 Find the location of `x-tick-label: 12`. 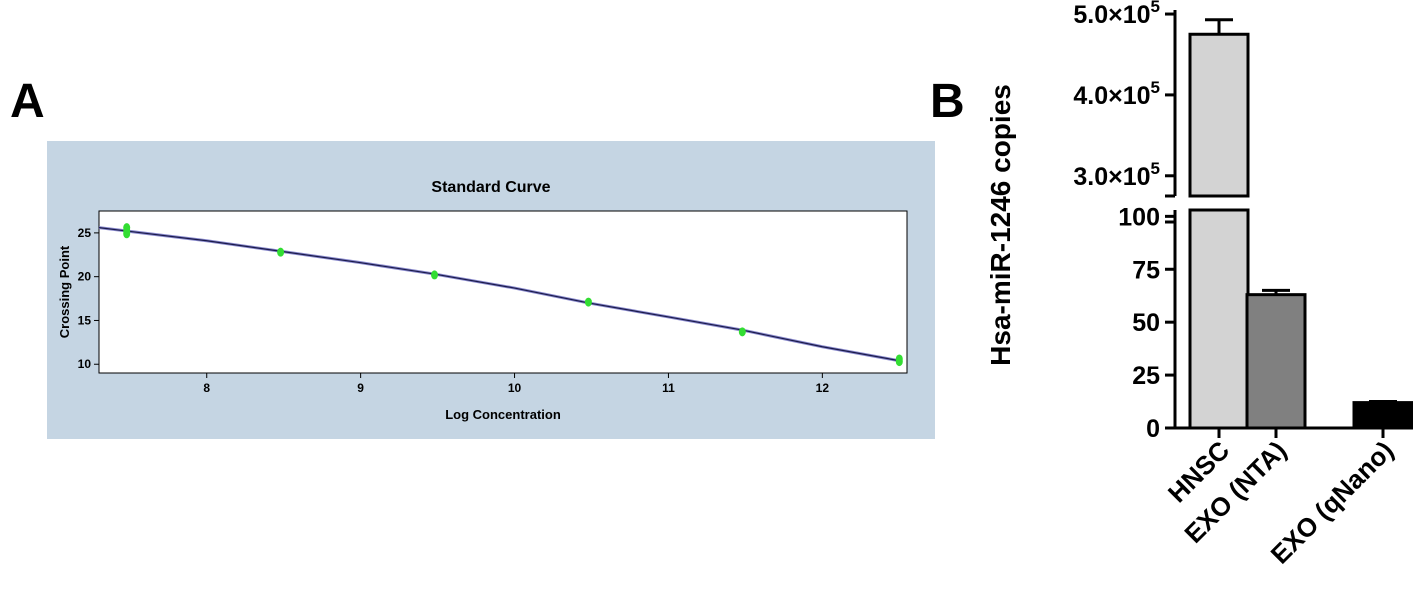

x-tick-label: 12 is located at coordinates (823, 388).